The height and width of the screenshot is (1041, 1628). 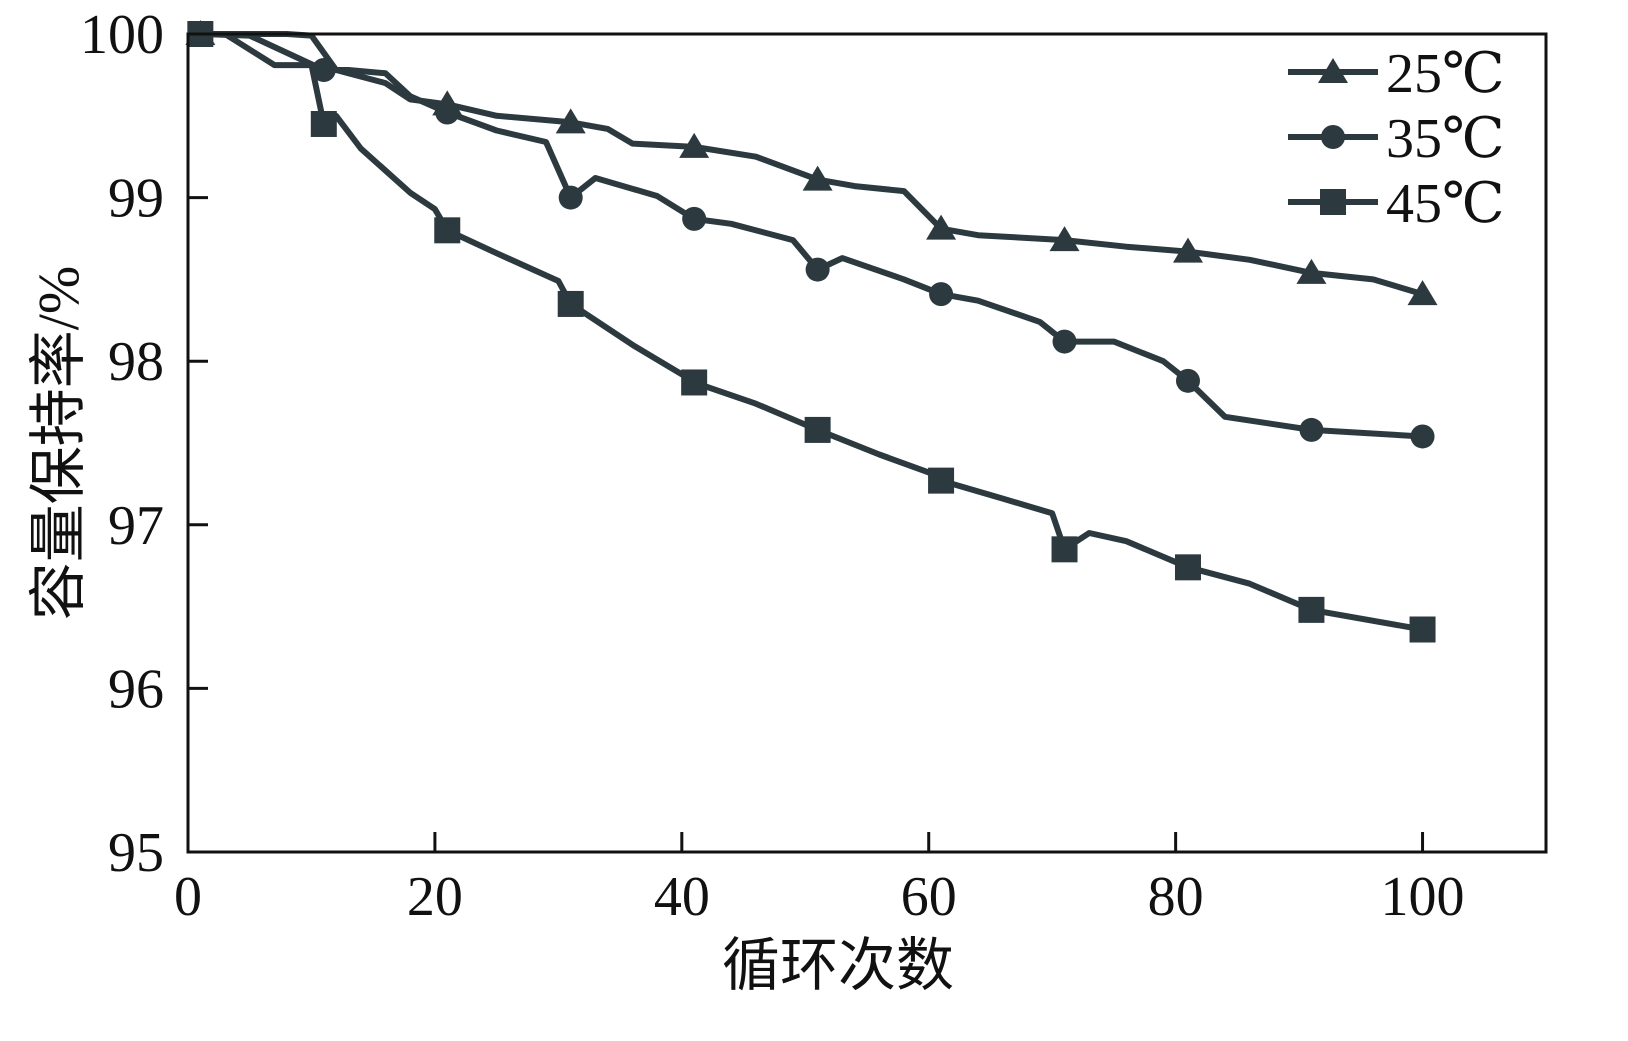 I want to click on y-tick-label: 99, so click(x=136, y=199).